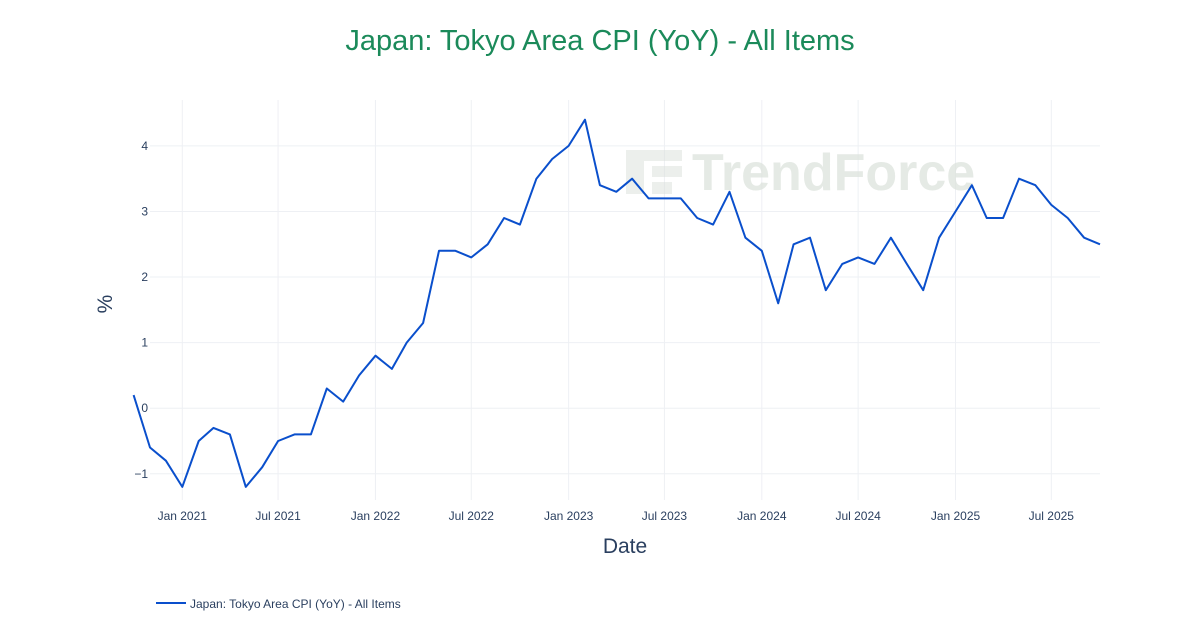 This screenshot has height=630, width=1200. What do you see at coordinates (599, 41) in the screenshot?
I see `chart-title: Japan: Tokyo Area CPI (YoY) - All Items` at bounding box center [599, 41].